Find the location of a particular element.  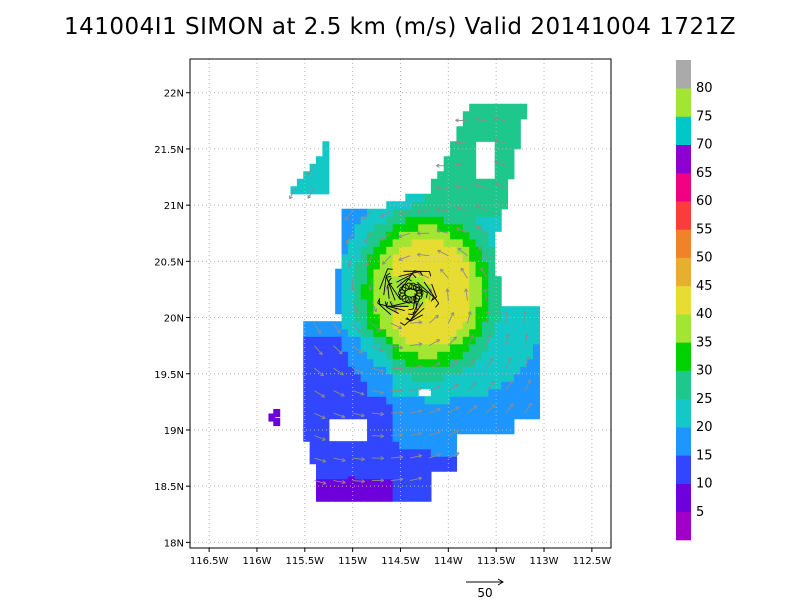

obs-station-marker is located at coordinates (409, 286).